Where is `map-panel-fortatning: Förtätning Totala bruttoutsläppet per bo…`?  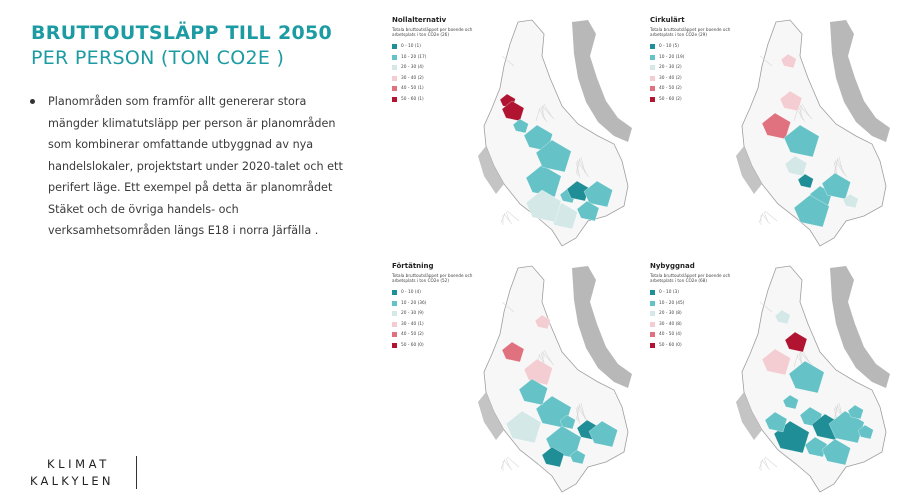
map-panel-fortatning: Förtätning Totala bruttoutsläppet per bo… is located at coordinates (520, 378).